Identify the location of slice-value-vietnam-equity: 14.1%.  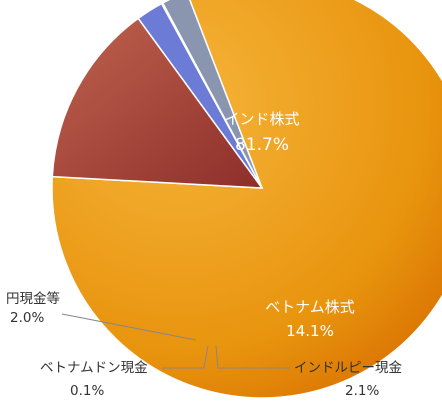
(310, 331).